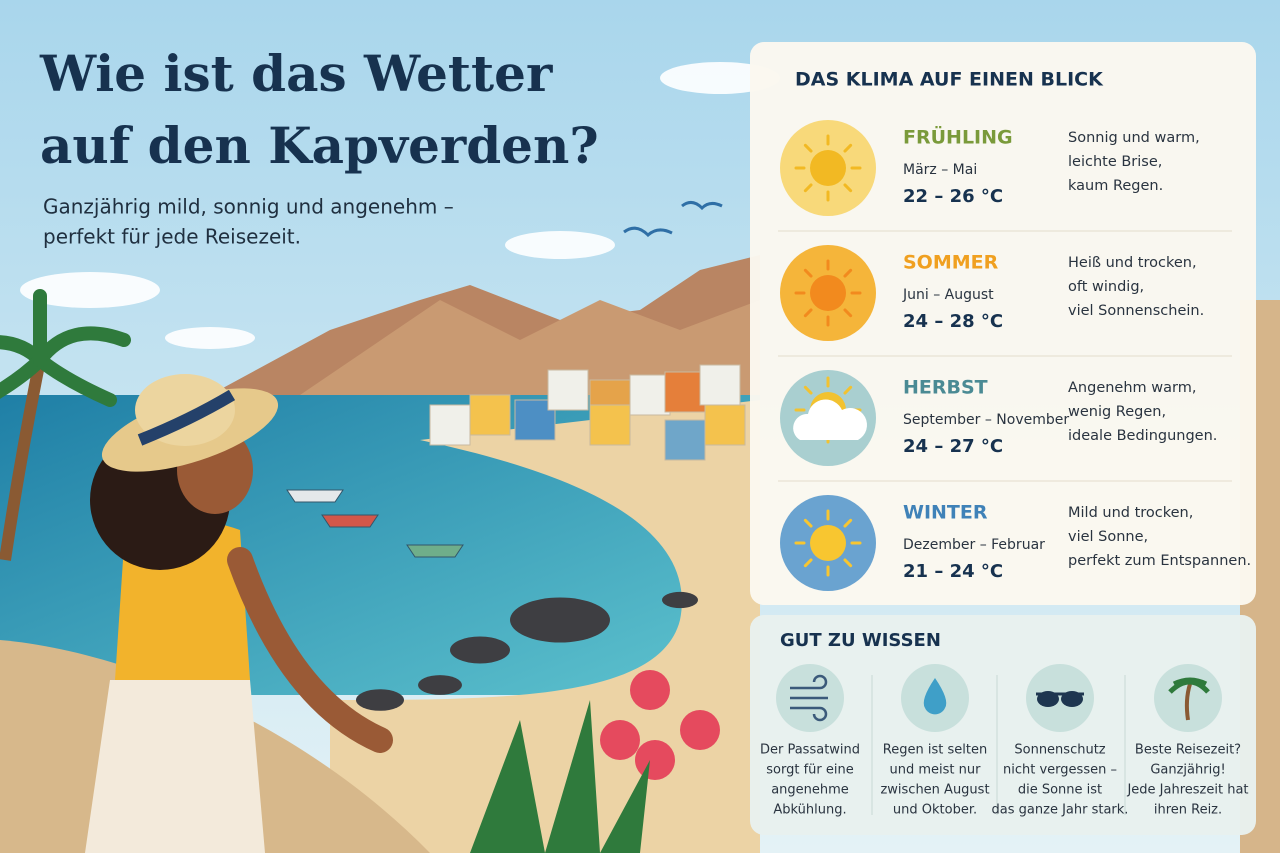 The height and width of the screenshot is (853, 1280). What do you see at coordinates (560, 776) in the screenshot?
I see `agave` at bounding box center [560, 776].